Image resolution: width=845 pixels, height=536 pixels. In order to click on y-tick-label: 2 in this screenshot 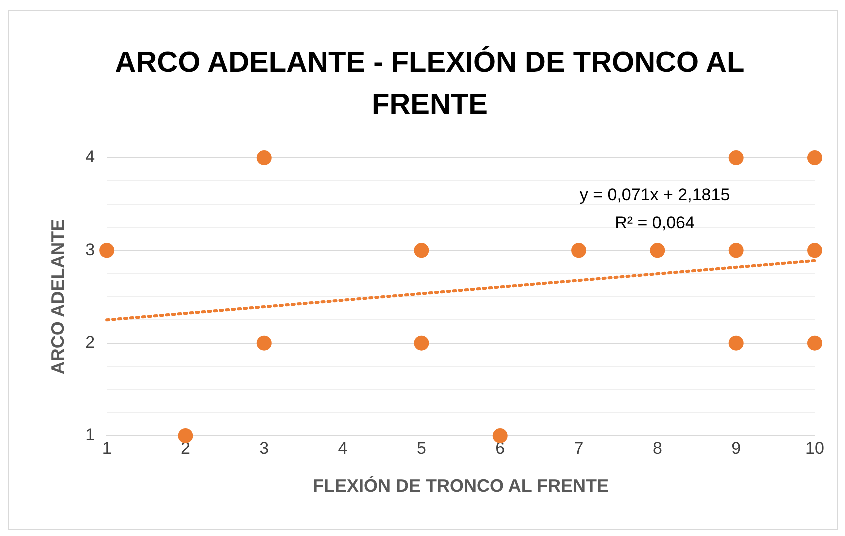, I will do `click(91, 342)`.